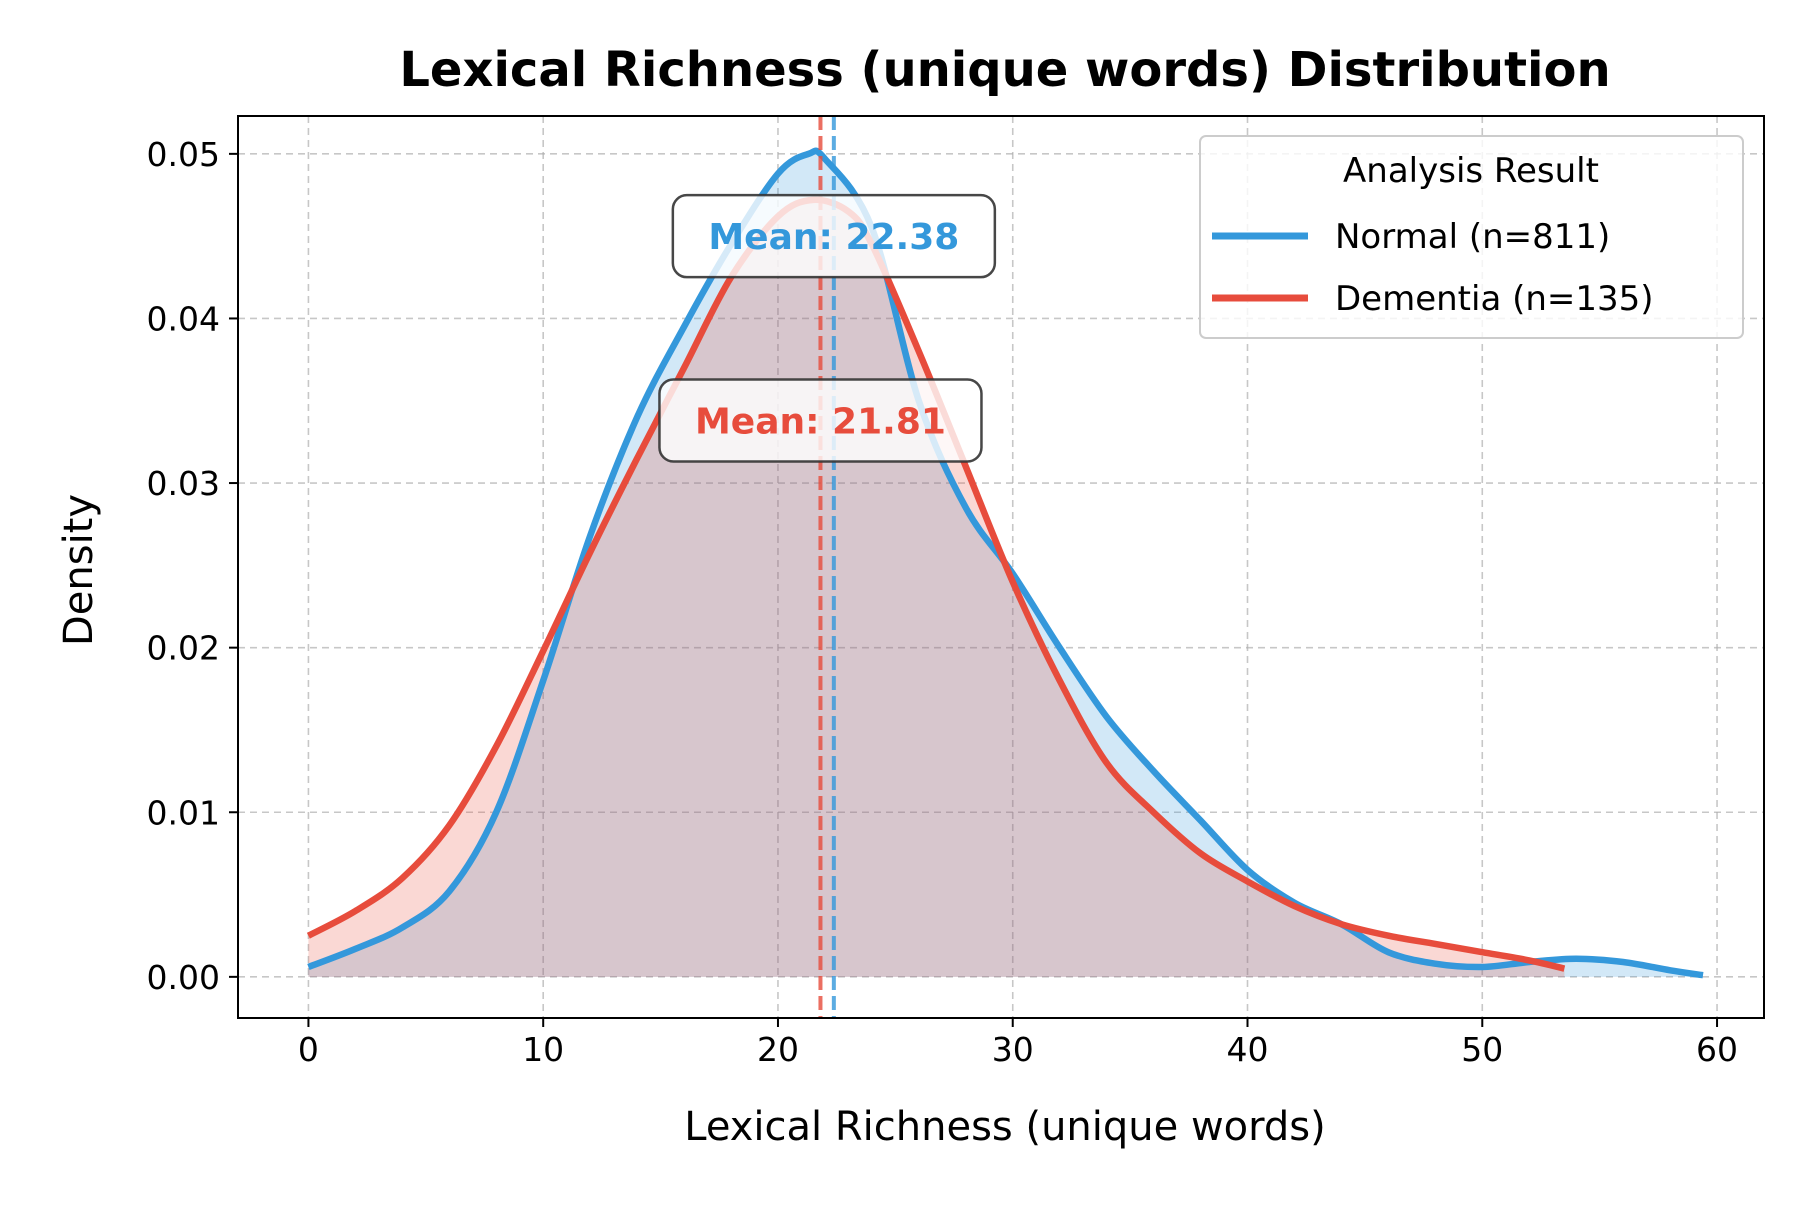  What do you see at coordinates (183, 483) in the screenshot?
I see `y-tick-label: 0.03` at bounding box center [183, 483].